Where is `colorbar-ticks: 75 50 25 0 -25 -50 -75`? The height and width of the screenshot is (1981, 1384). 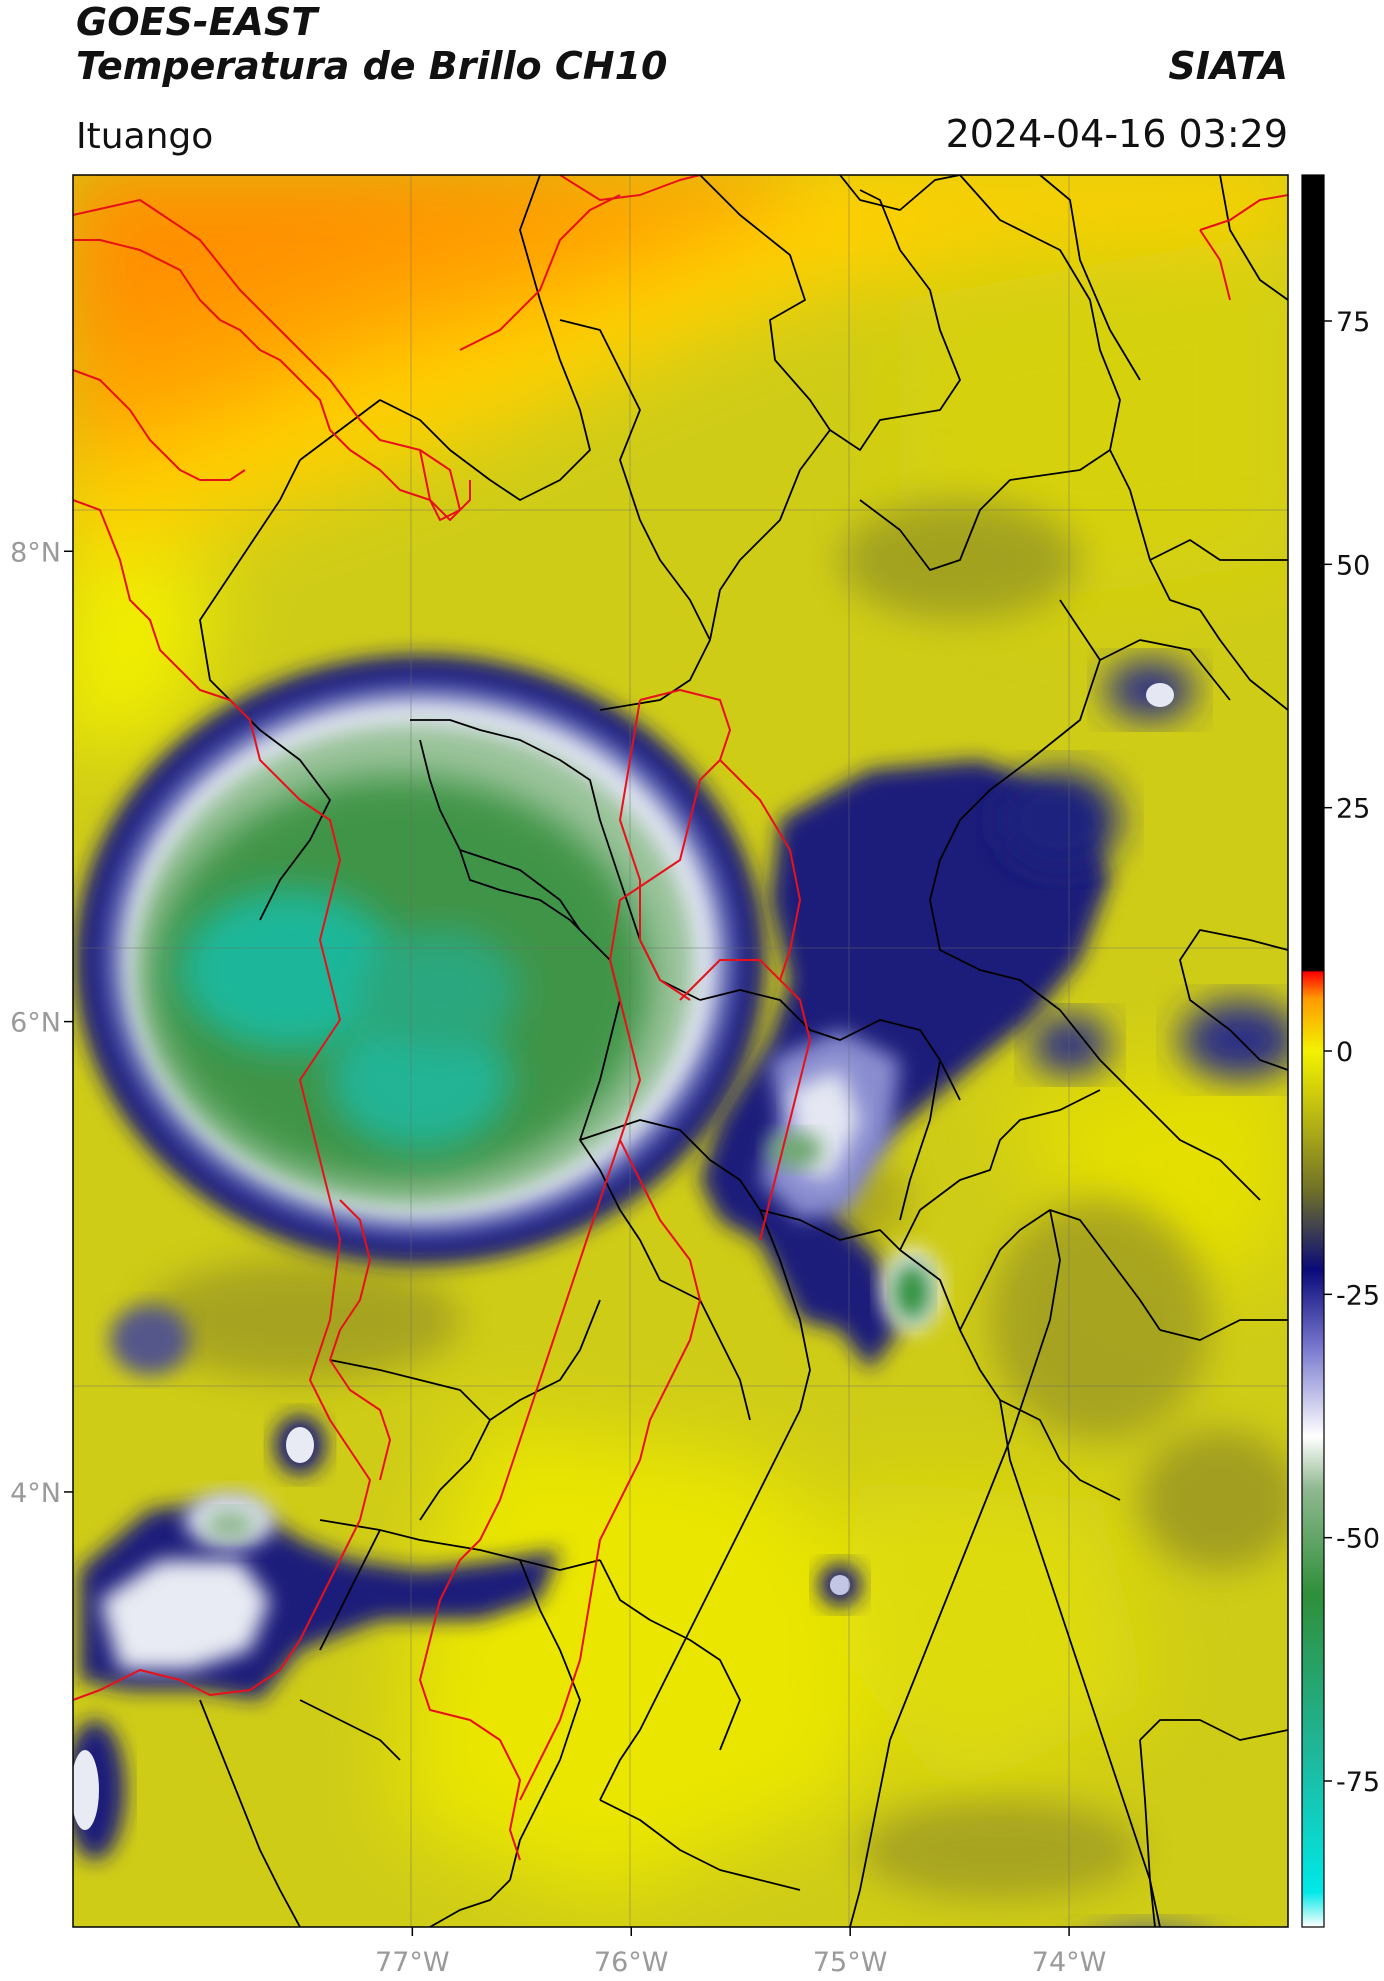 colorbar-ticks: 75 50 25 0 -25 -50 -75 is located at coordinates (1352, 1052).